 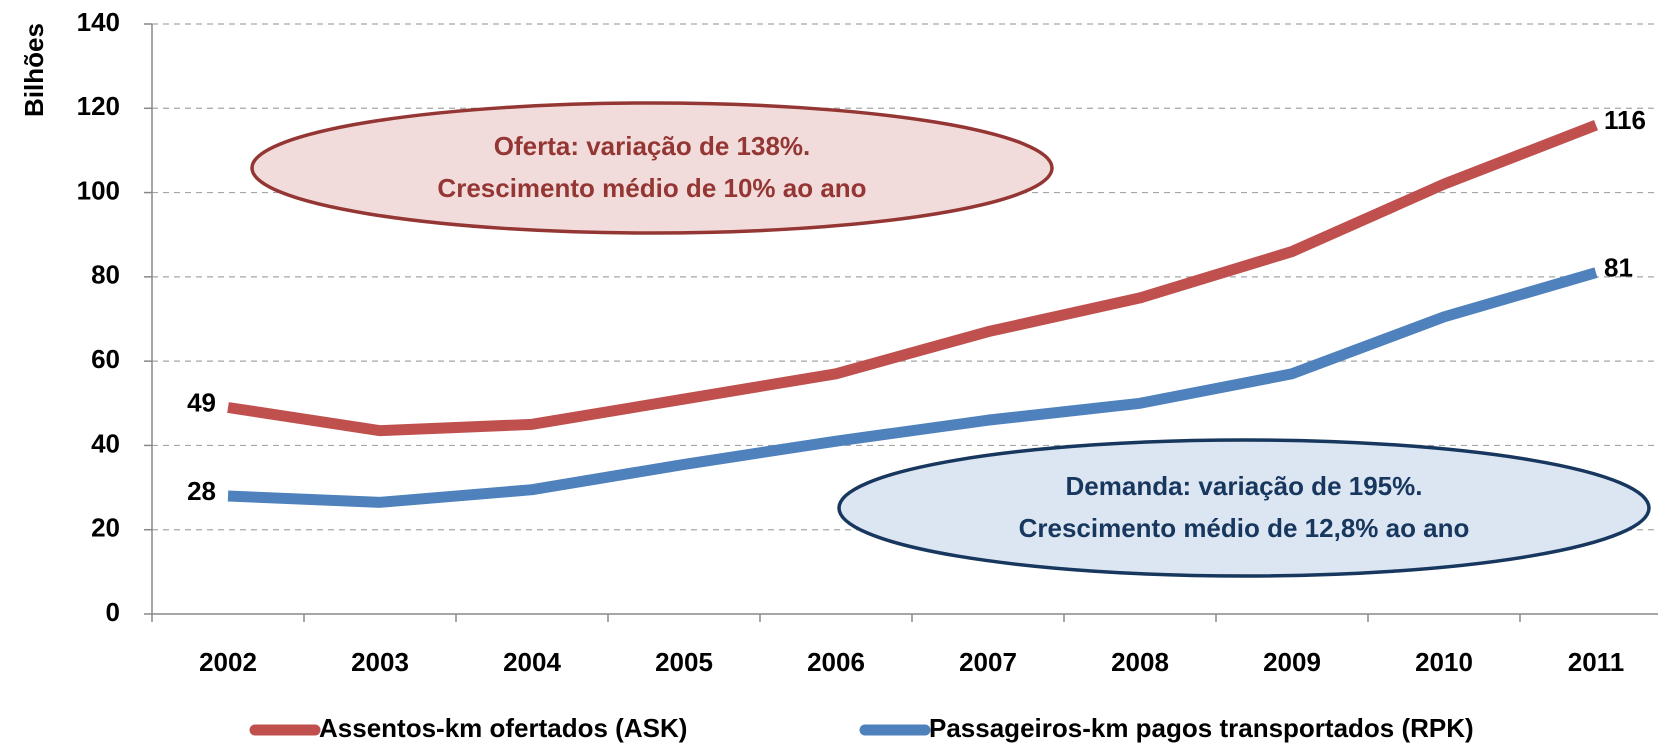 What do you see at coordinates (503, 728) in the screenshot?
I see `legend-label: Assentos-km ofertados (ASK)` at bounding box center [503, 728].